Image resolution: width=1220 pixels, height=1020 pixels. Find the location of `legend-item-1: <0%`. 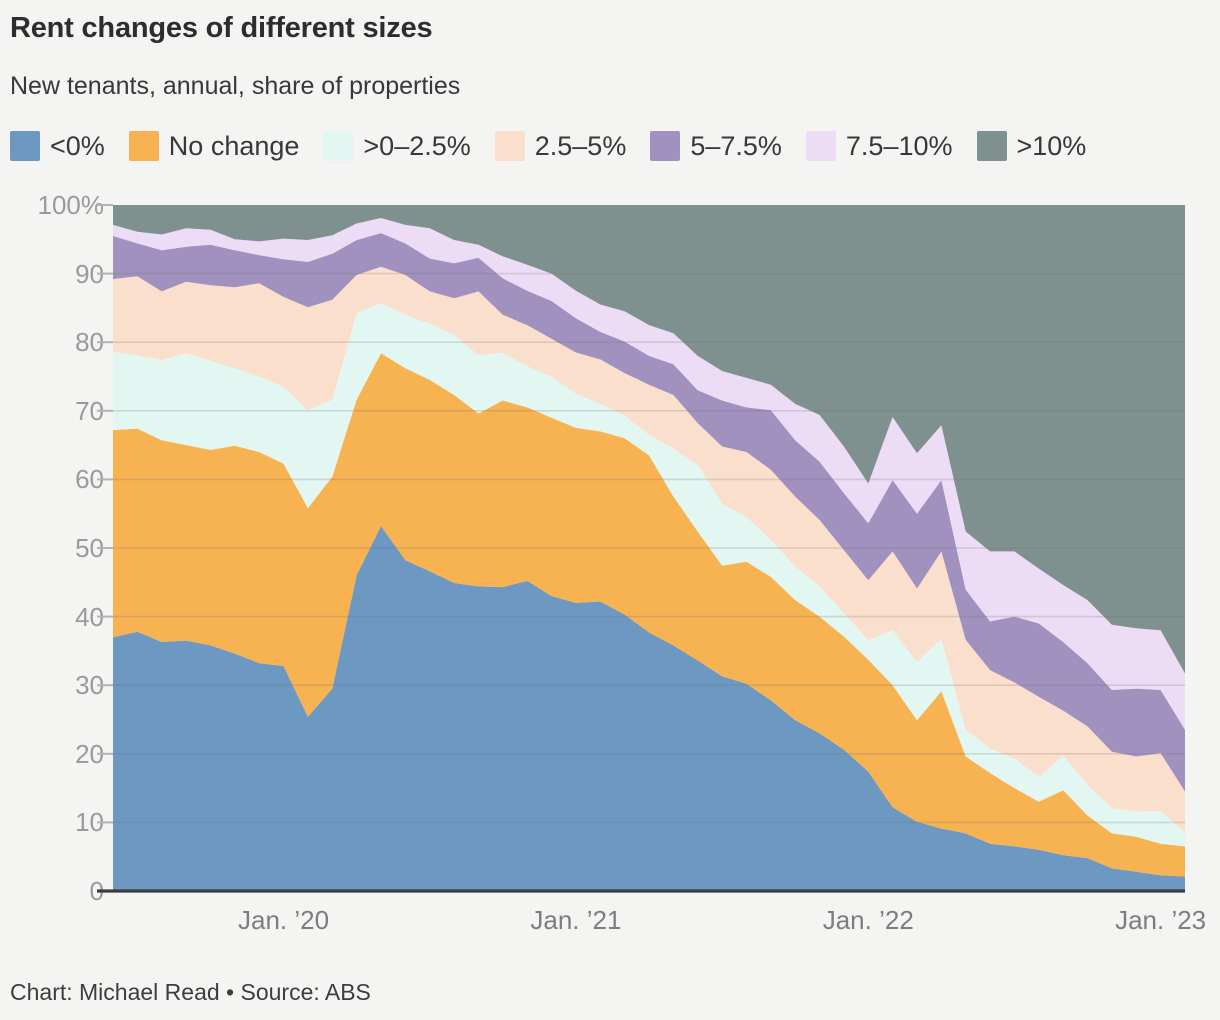

legend-item-1: <0% is located at coordinates (57, 146).